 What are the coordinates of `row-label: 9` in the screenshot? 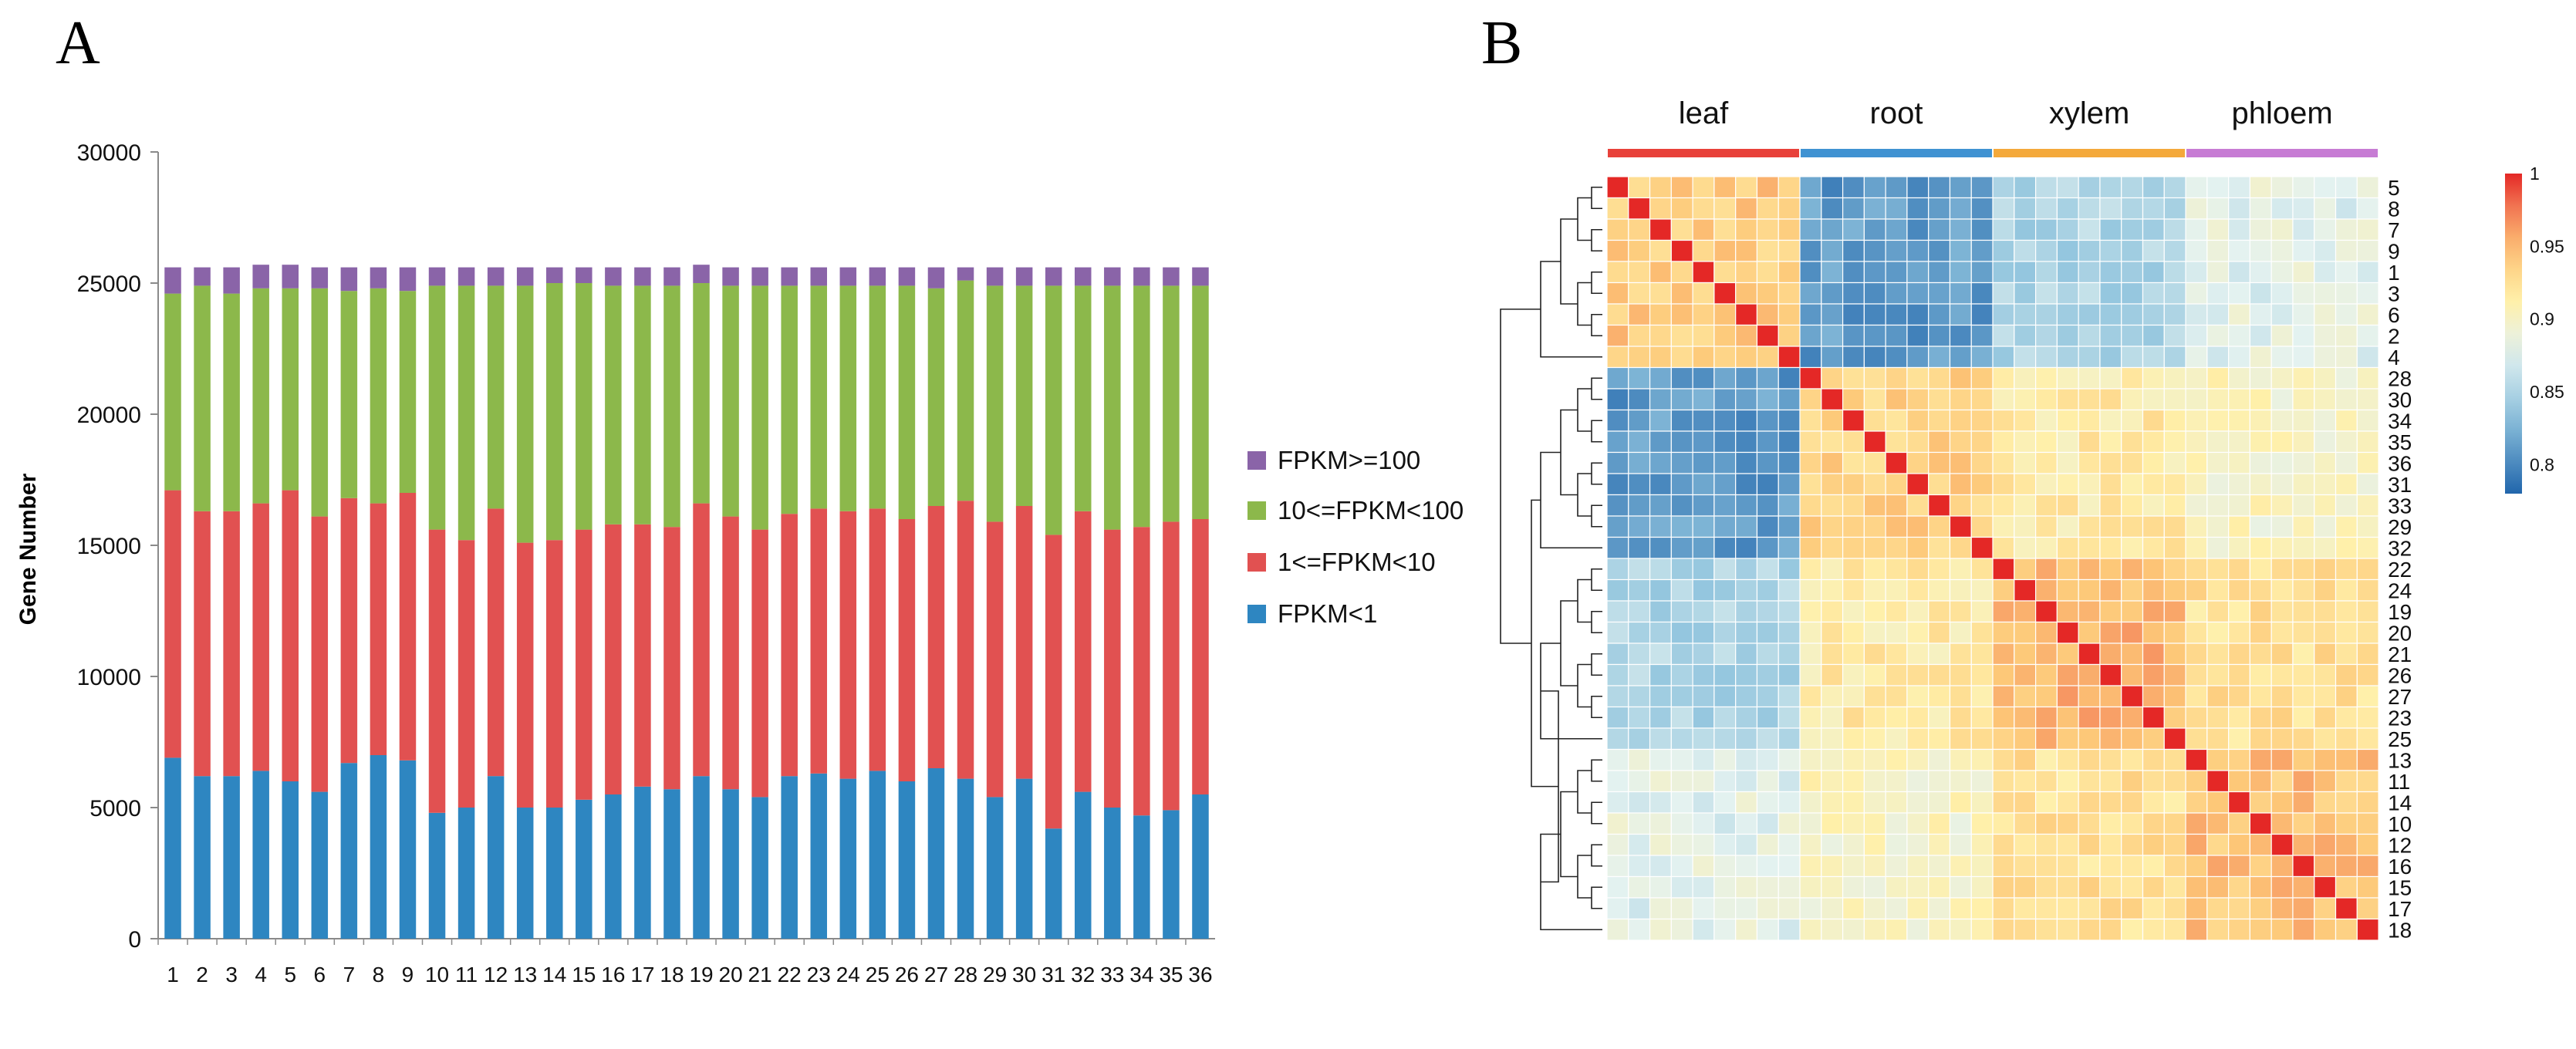 It's located at (2394, 251).